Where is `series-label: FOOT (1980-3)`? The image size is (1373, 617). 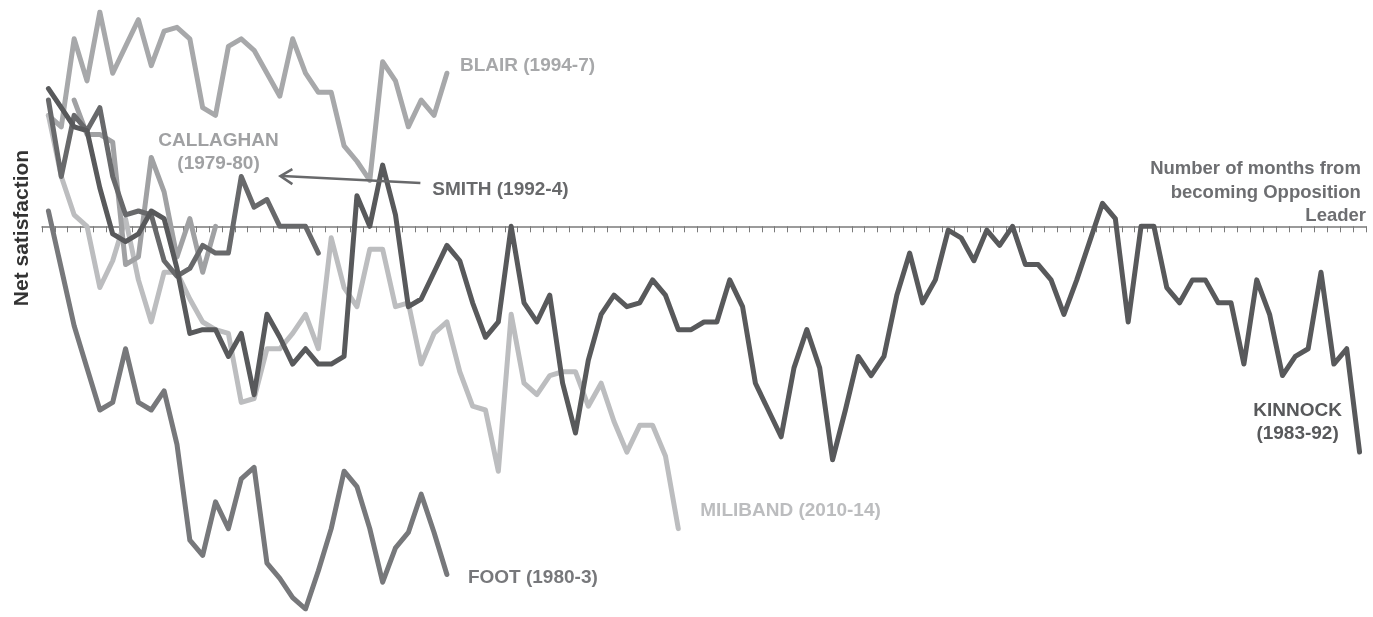
series-label: FOOT (1980-3) is located at coordinates (532, 577).